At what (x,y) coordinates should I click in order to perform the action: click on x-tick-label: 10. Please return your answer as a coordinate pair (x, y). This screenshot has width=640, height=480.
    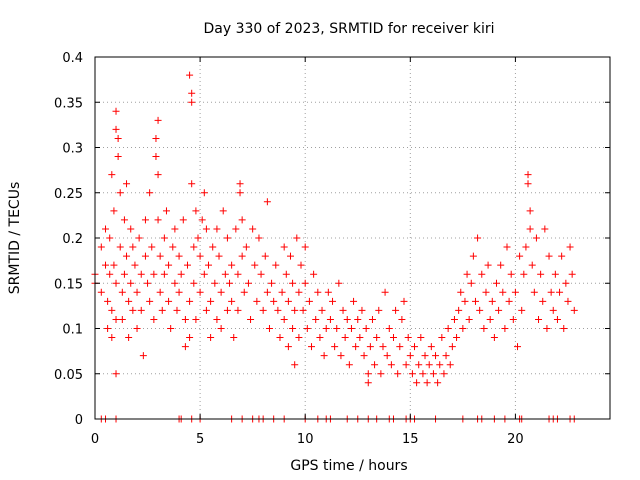
    Looking at the image, I should click on (305, 439).